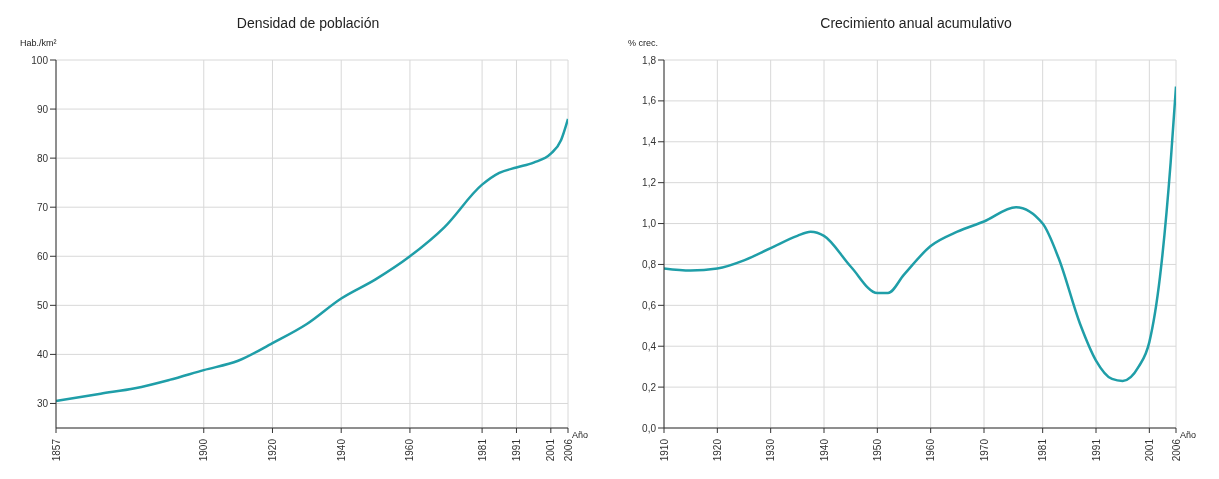 The image size is (1219, 479). I want to click on y-tick-label: 30, so click(42, 404).